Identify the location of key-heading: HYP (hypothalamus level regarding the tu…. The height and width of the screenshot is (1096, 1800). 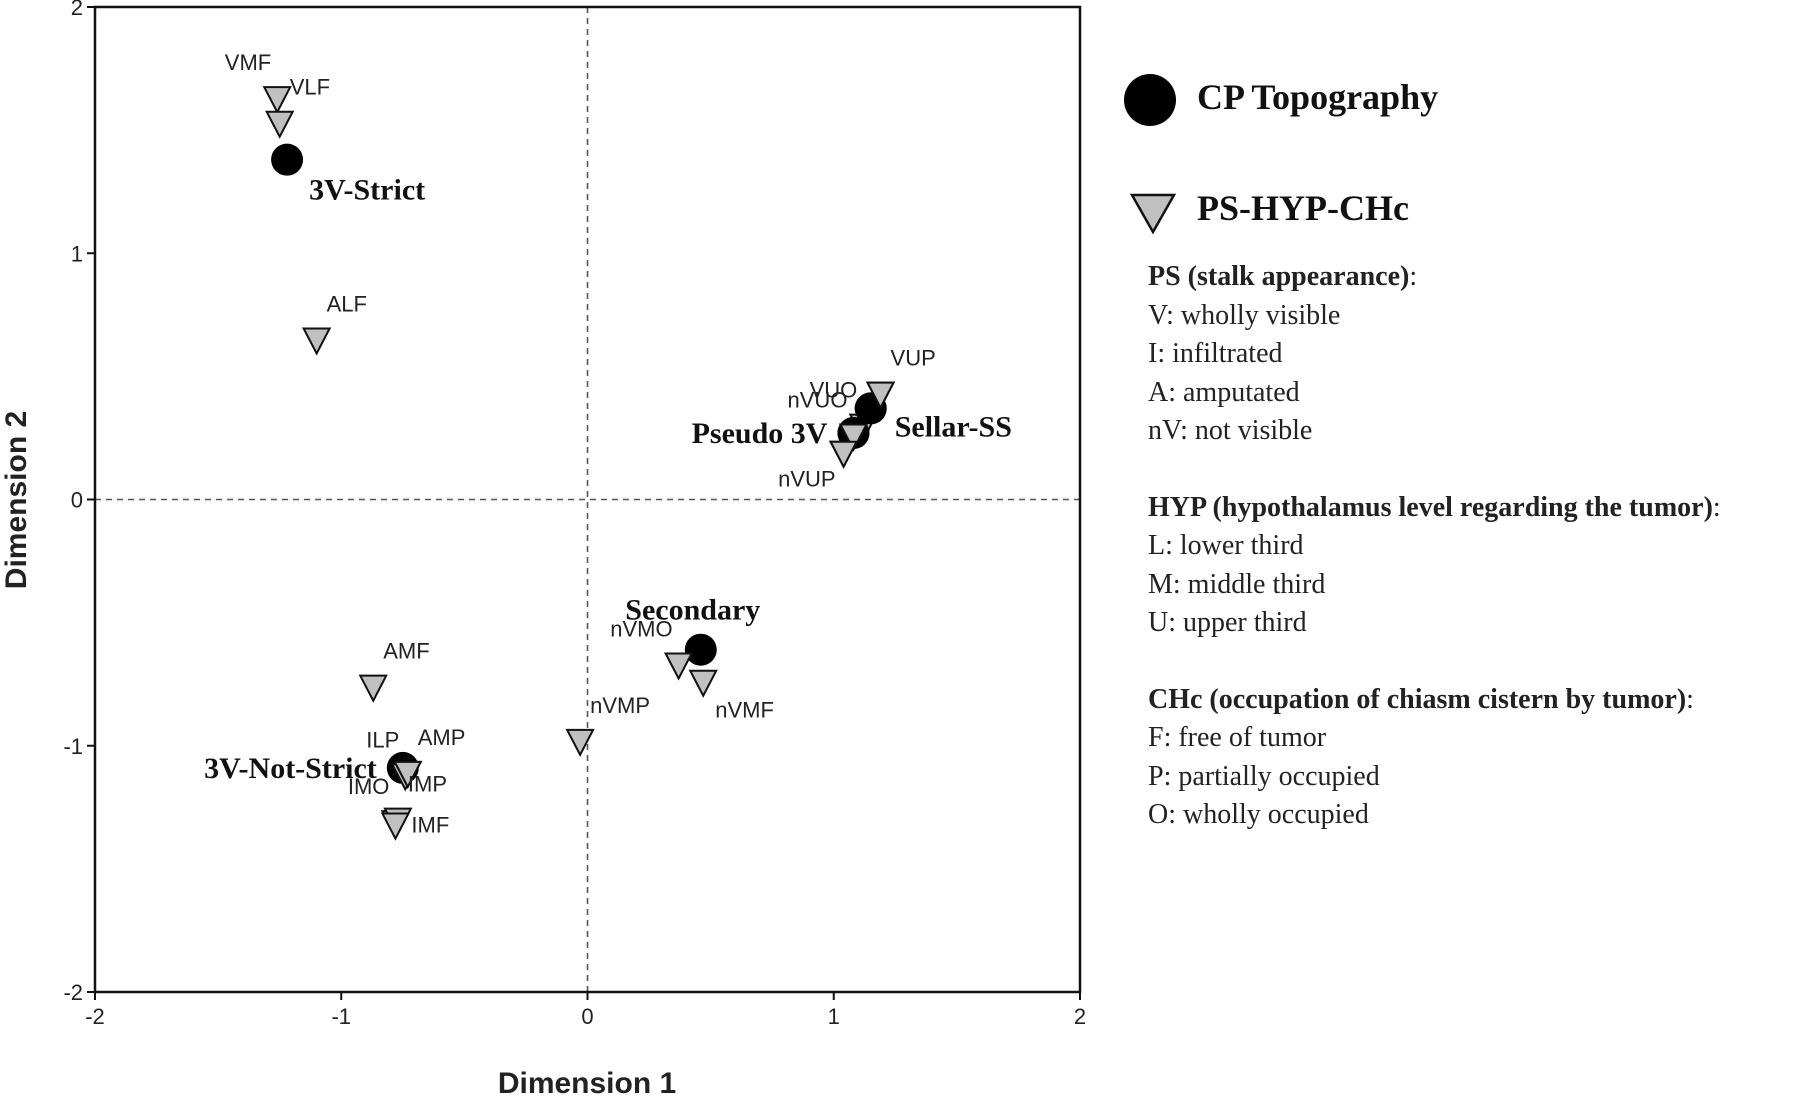
(1430, 507).